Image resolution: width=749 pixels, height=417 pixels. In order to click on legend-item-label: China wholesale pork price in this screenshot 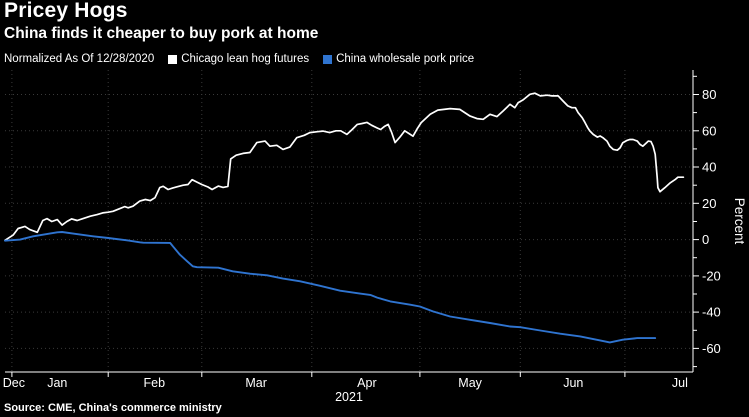, I will do `click(405, 59)`.